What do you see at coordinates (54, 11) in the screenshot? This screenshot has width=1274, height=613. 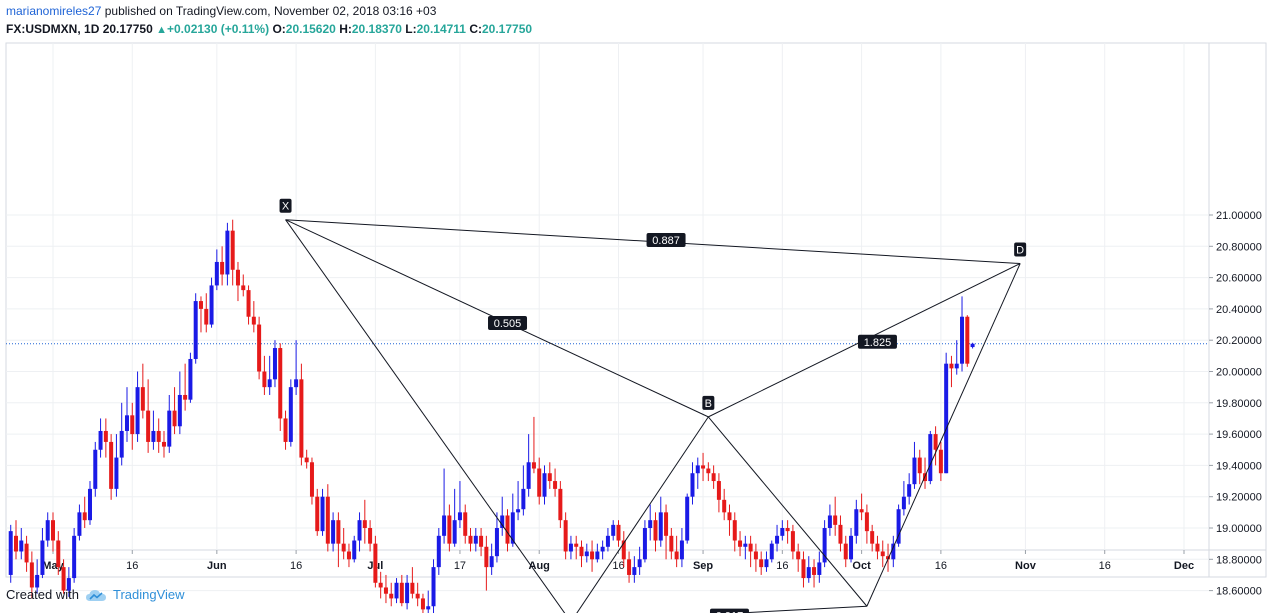 I see `author-link: marianomireles27` at bounding box center [54, 11].